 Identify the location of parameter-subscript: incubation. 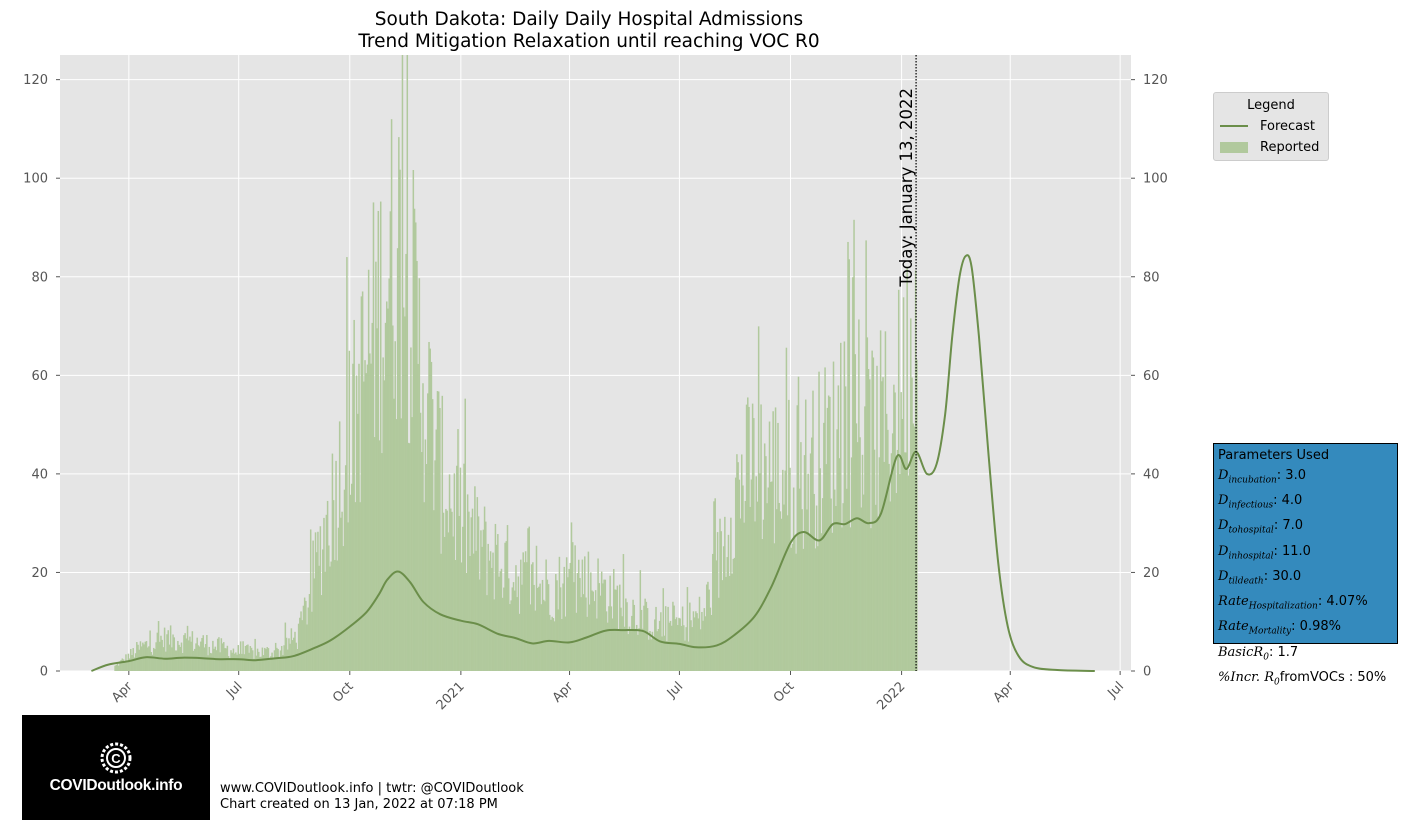
(1252, 480).